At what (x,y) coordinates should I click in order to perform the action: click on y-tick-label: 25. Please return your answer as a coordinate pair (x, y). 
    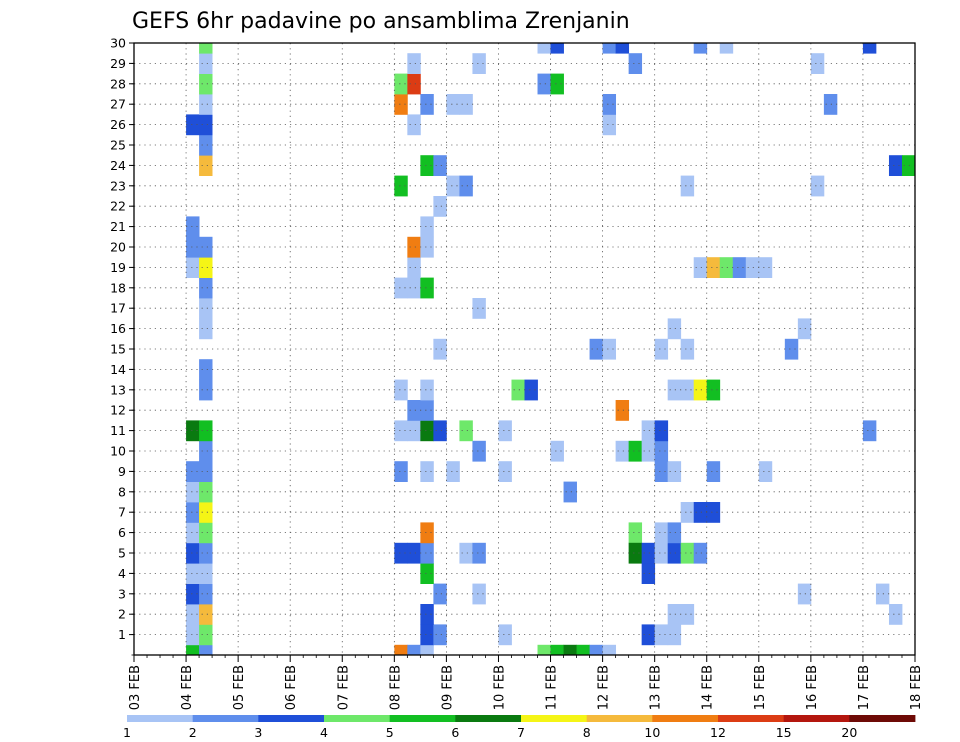
    Looking at the image, I should click on (118, 145).